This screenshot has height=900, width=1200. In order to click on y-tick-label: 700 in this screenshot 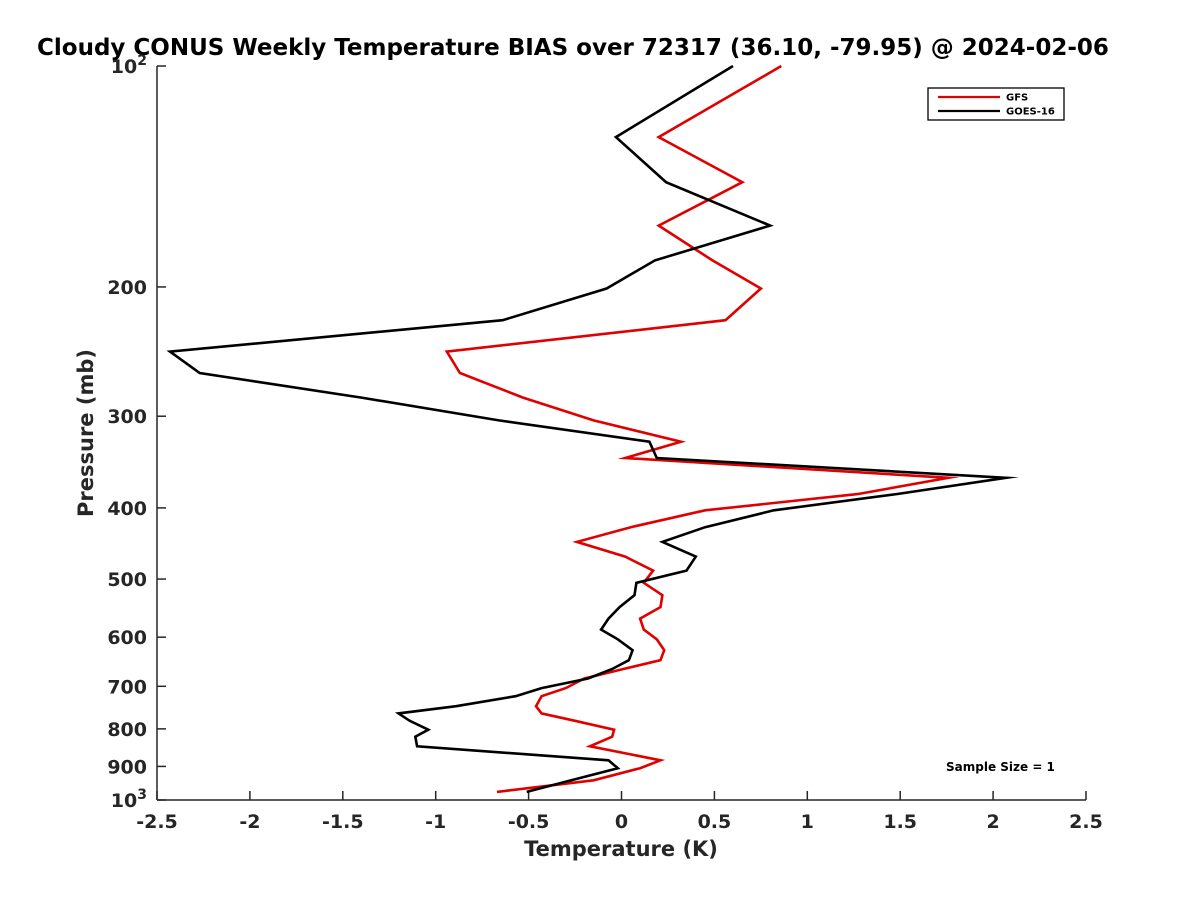, I will do `click(127, 687)`.